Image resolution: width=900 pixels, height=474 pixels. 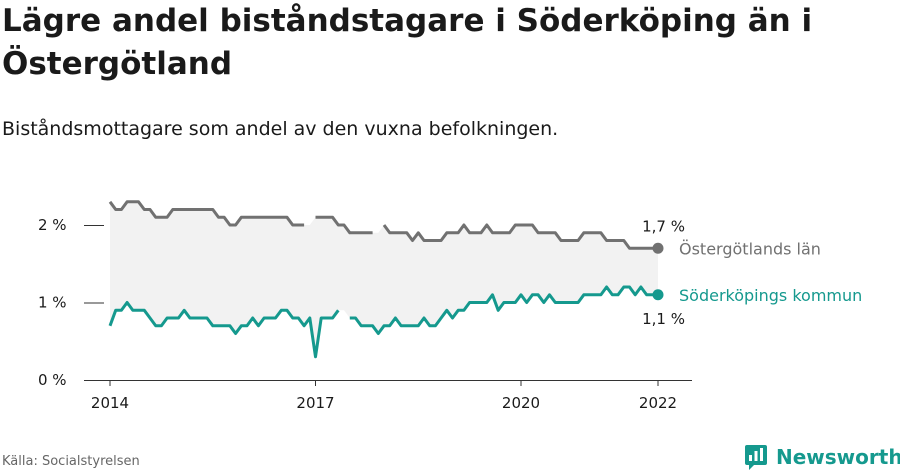 I want to click on x-tick-label: 2020, so click(x=521, y=403).